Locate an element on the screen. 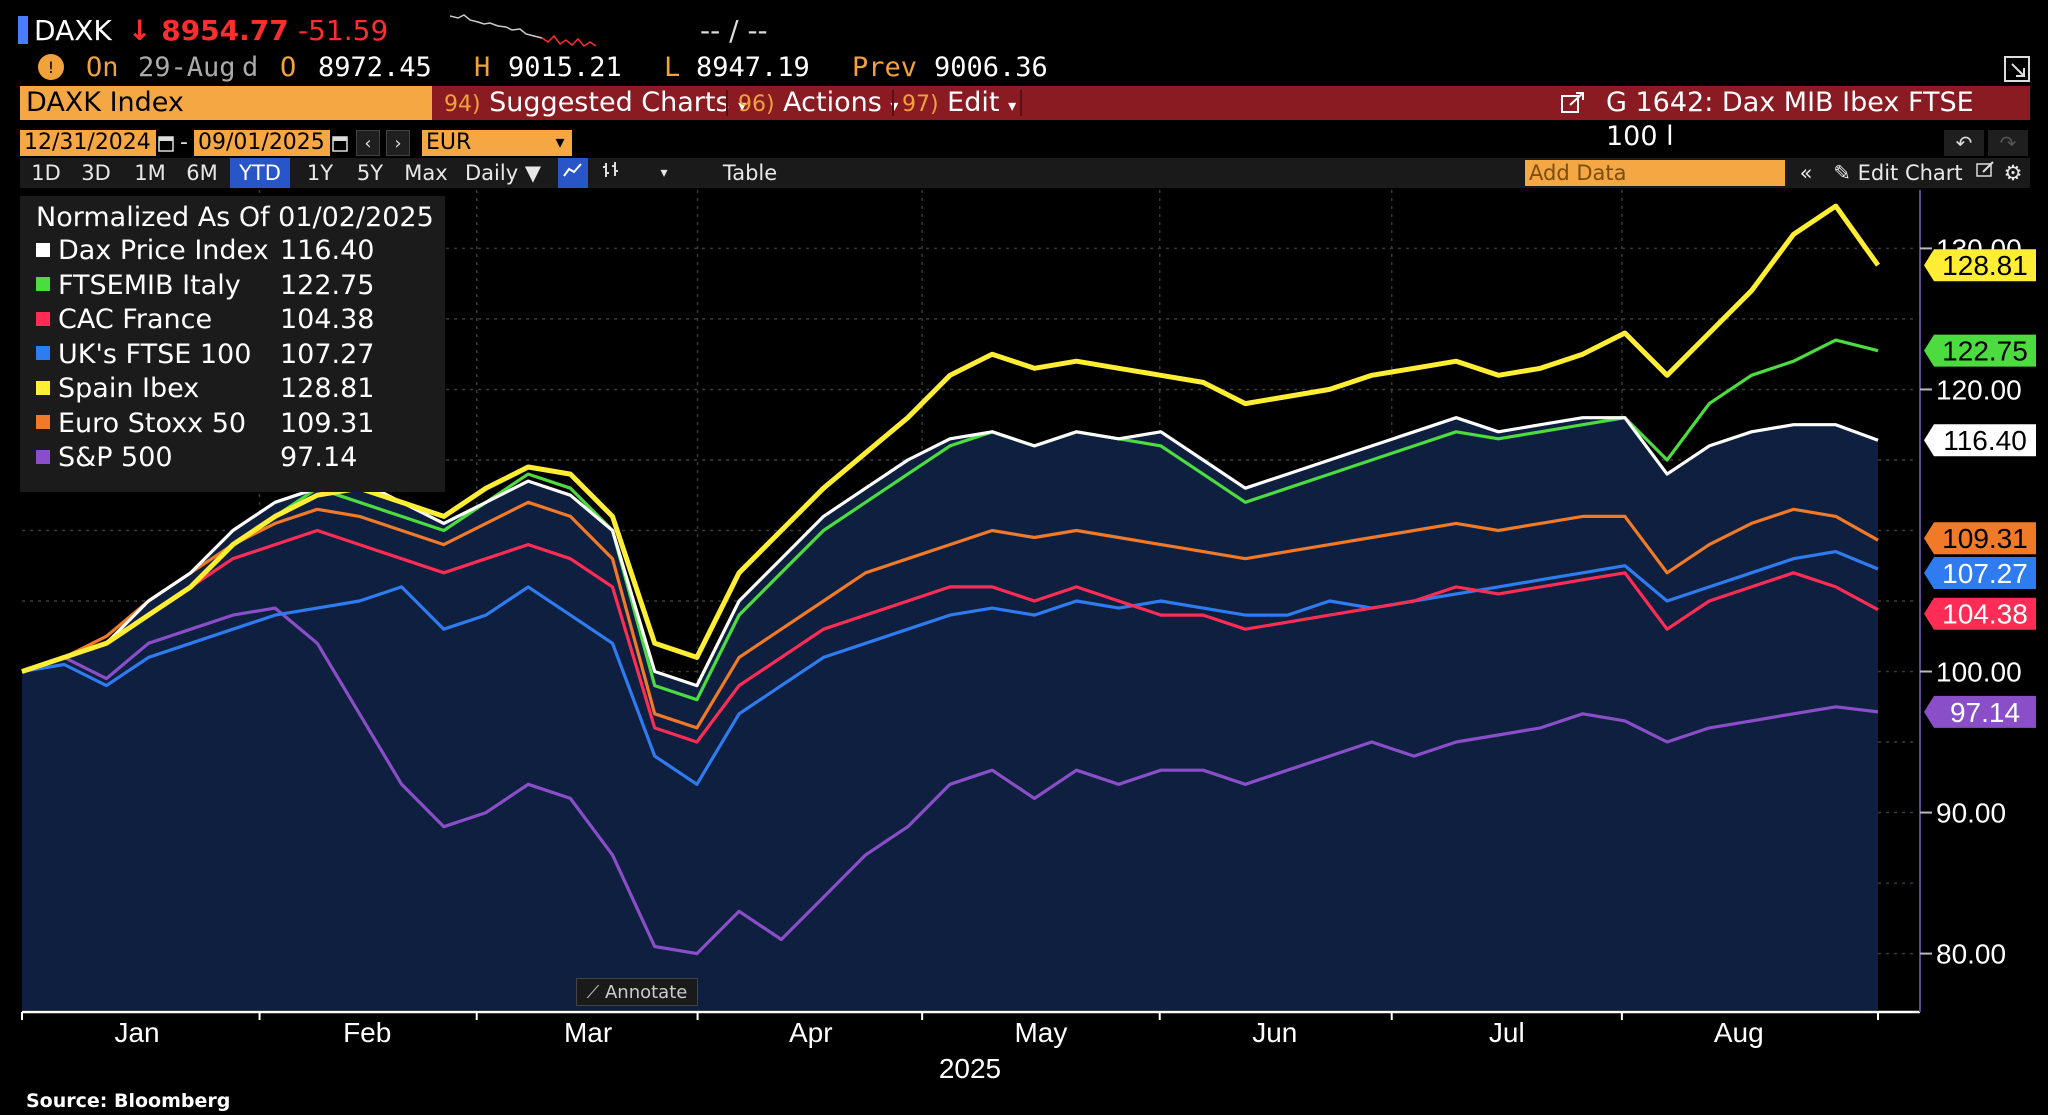 The image size is (2048, 1115). bar-chart-button is located at coordinates (611, 173).